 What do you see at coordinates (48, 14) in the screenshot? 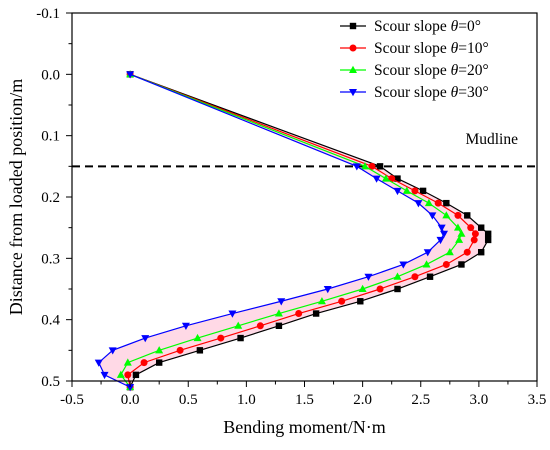
I see `y-tick-label-0: -0.1` at bounding box center [48, 14].